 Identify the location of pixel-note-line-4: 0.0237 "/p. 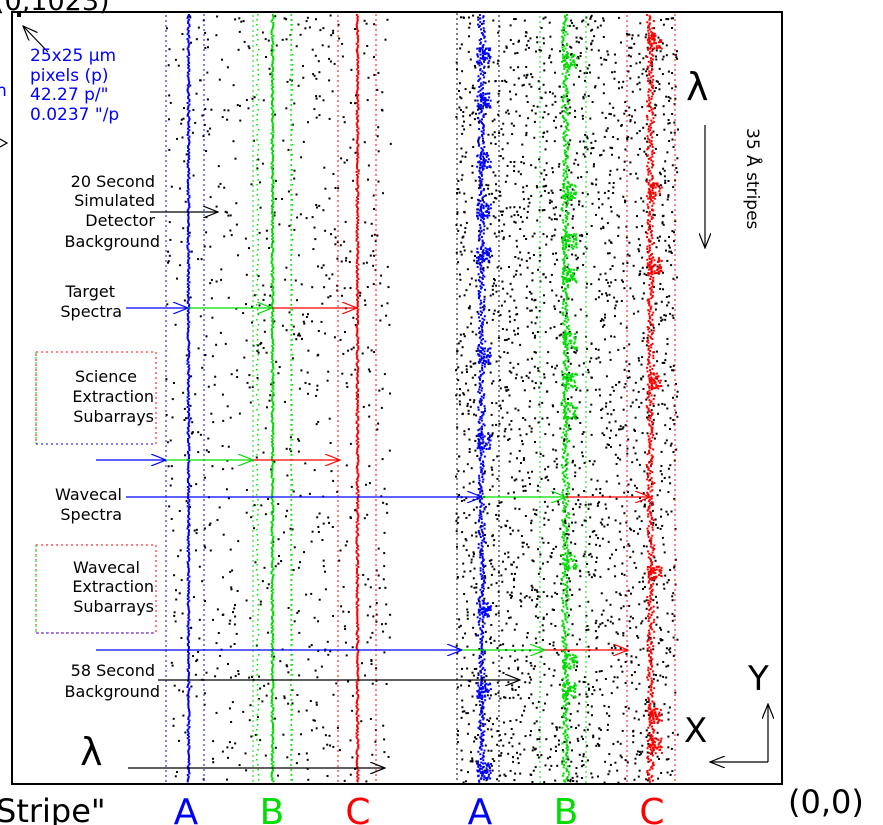
(74, 115).